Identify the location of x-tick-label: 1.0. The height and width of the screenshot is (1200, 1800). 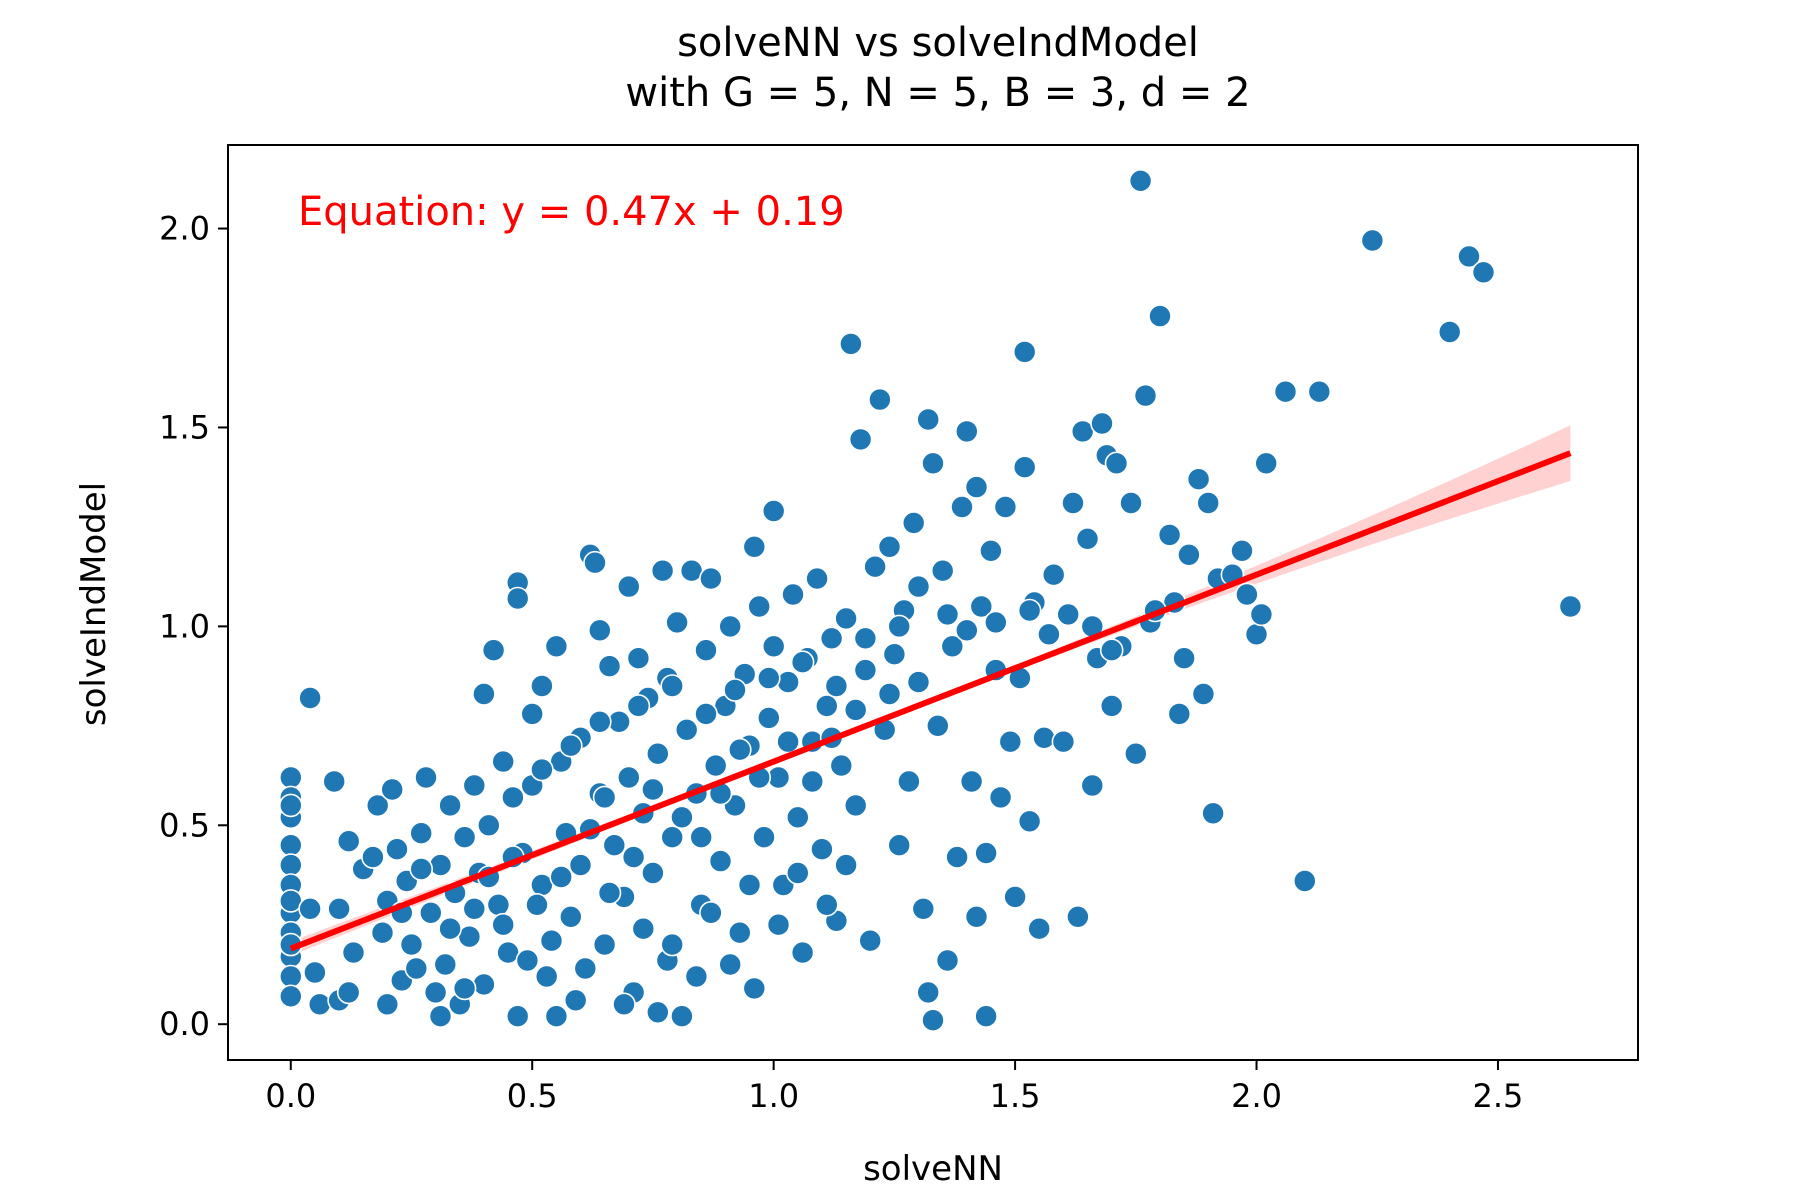
(773, 1096).